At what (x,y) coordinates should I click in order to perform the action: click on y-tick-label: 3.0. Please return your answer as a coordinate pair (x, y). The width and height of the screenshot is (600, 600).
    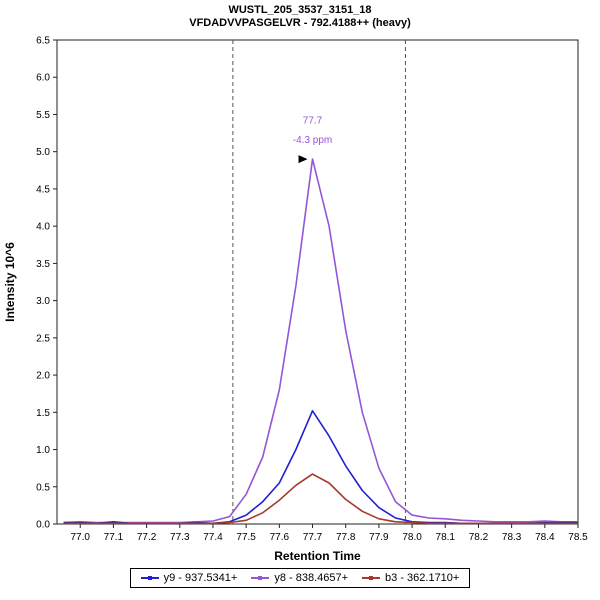
    Looking at the image, I should click on (43, 301).